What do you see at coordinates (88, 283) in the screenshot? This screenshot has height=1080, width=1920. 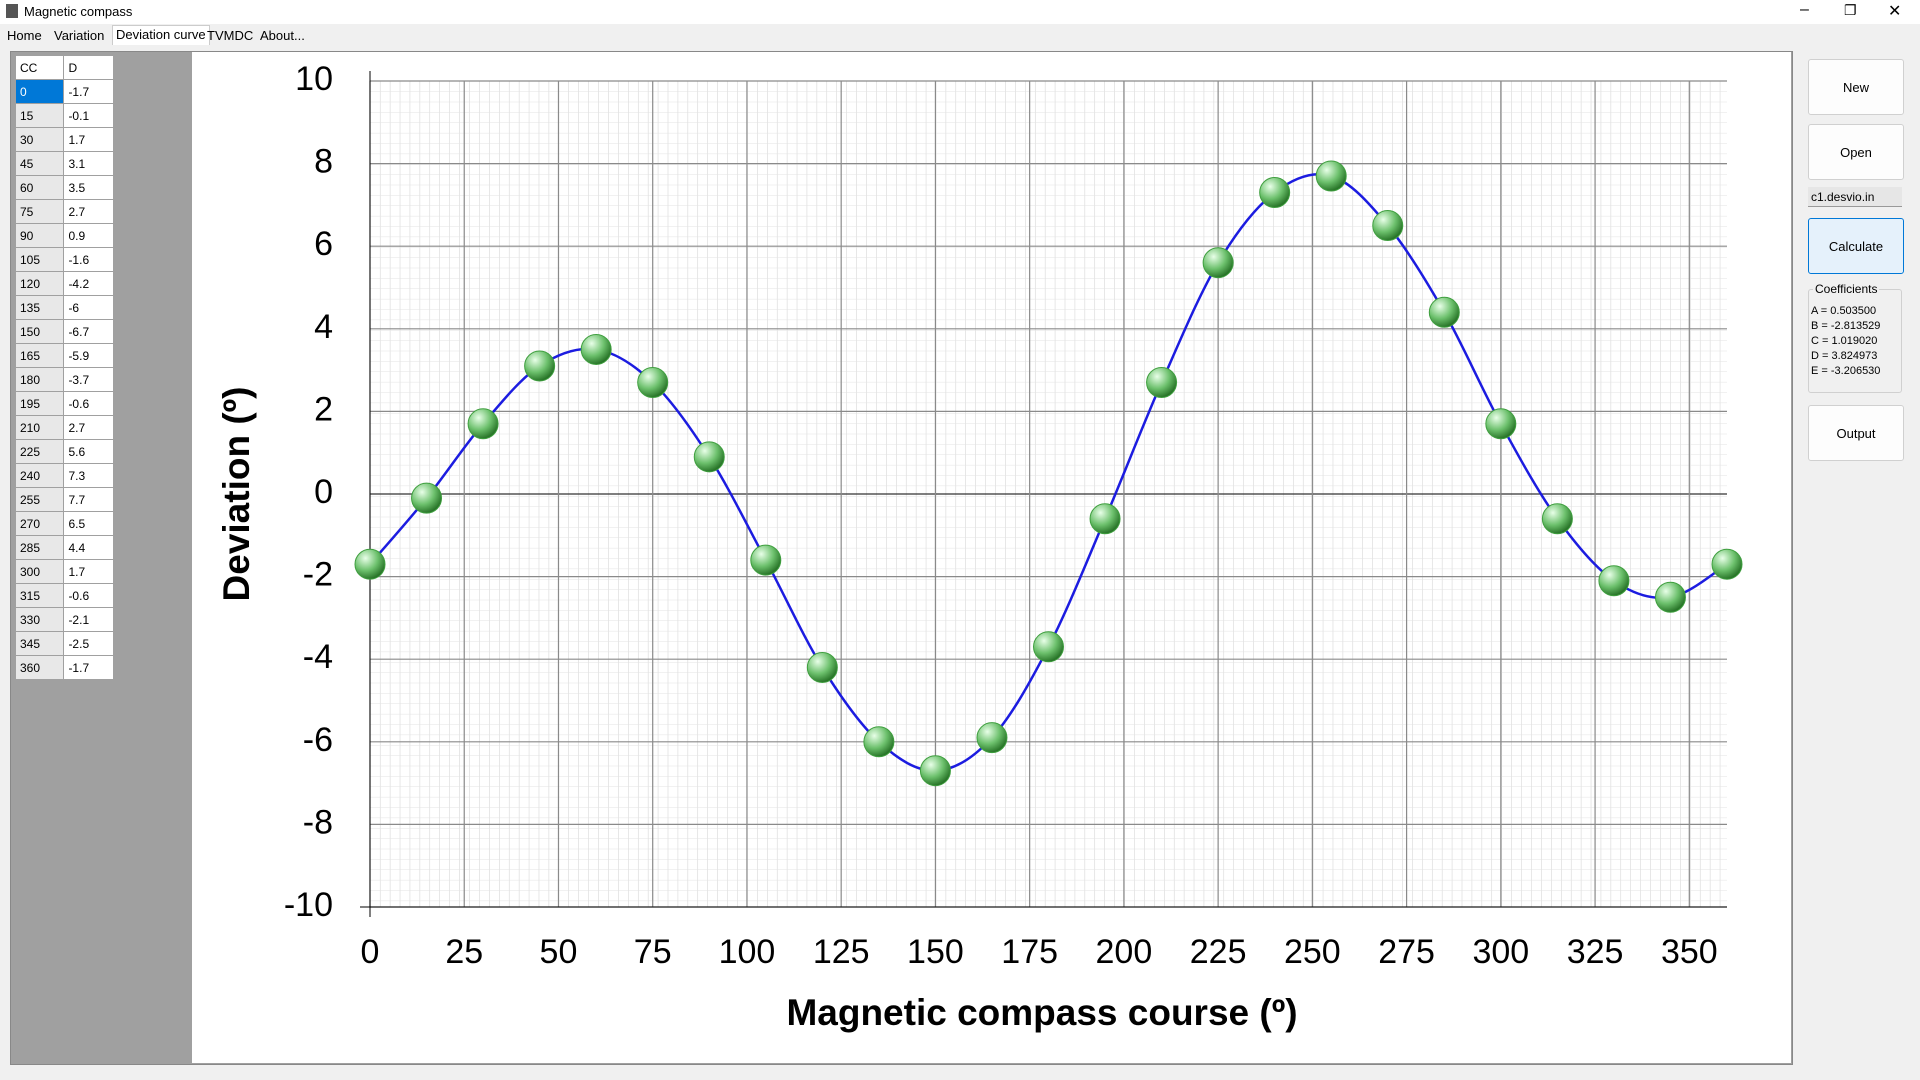 I see `d-cell: -4.2` at bounding box center [88, 283].